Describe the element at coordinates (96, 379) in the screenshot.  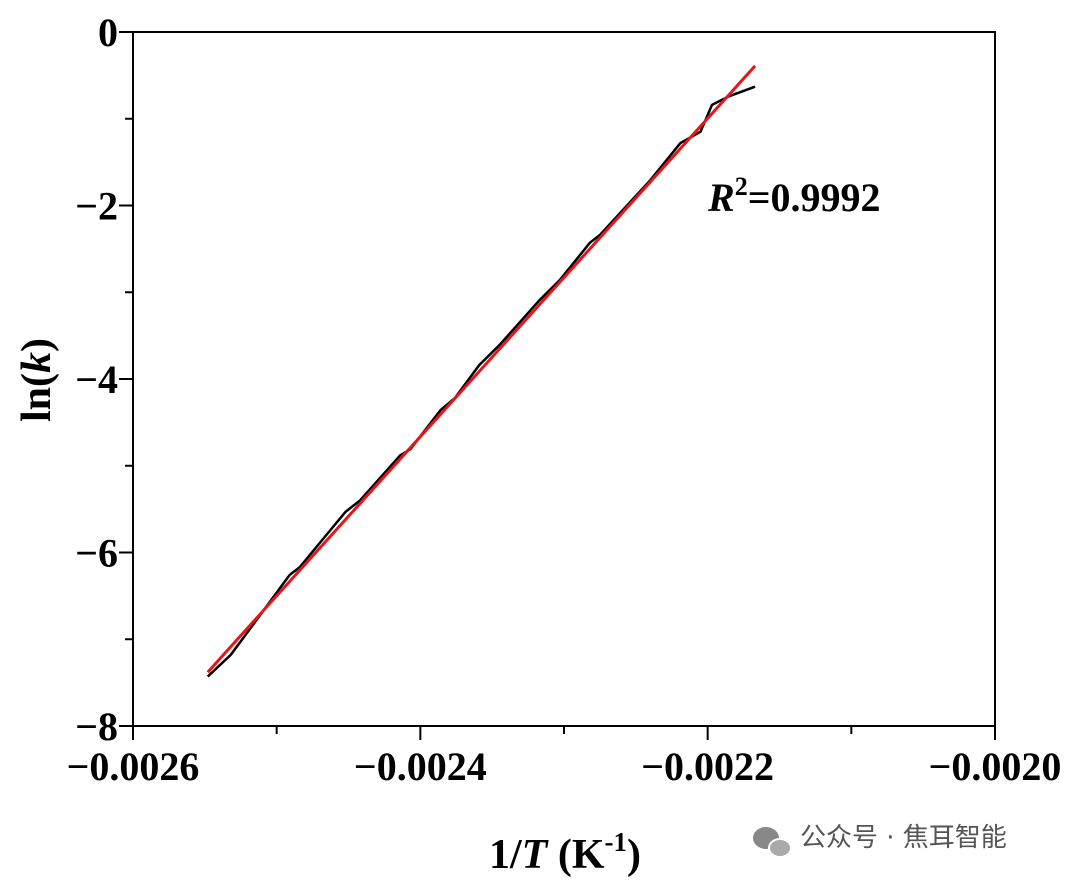
I see `y-tick-label: −4` at that location.